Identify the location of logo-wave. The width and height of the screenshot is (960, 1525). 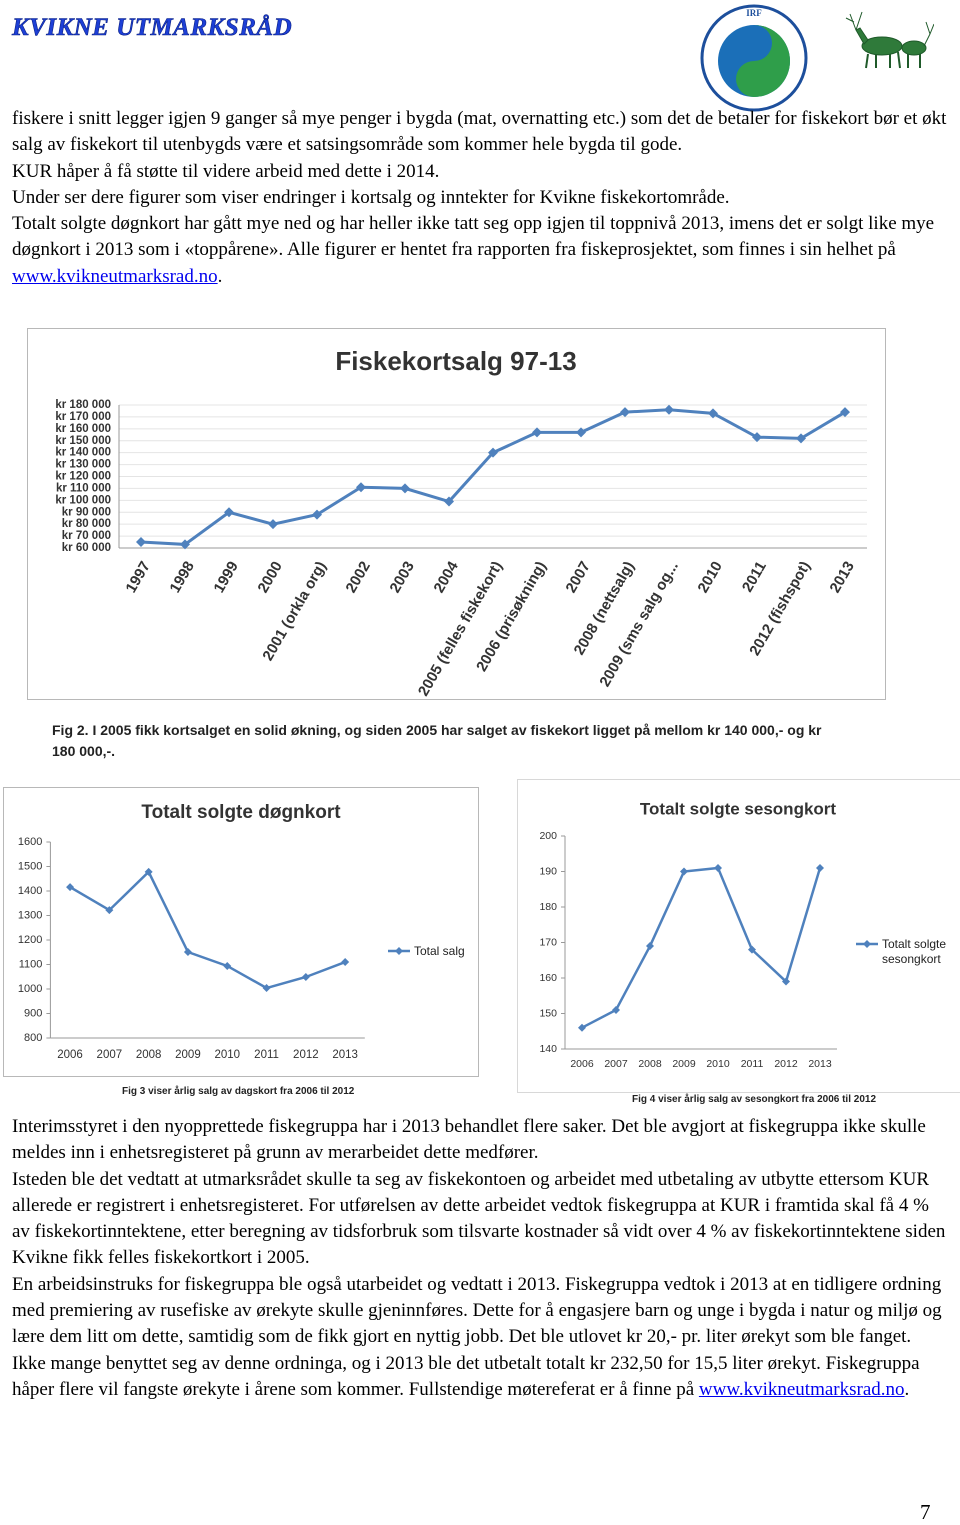
(763, 61).